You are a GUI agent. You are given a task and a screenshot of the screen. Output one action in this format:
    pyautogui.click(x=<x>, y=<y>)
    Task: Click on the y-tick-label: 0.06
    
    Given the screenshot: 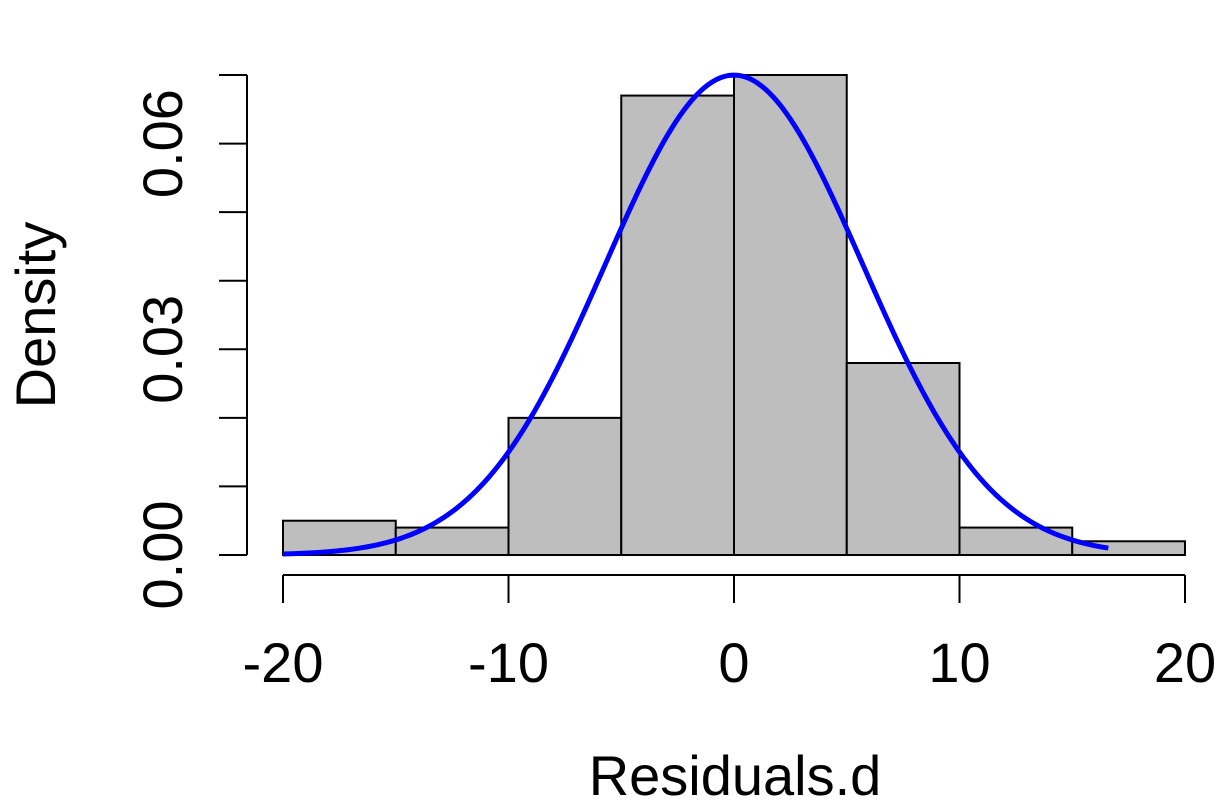 What is the action you would take?
    pyautogui.click(x=162, y=143)
    